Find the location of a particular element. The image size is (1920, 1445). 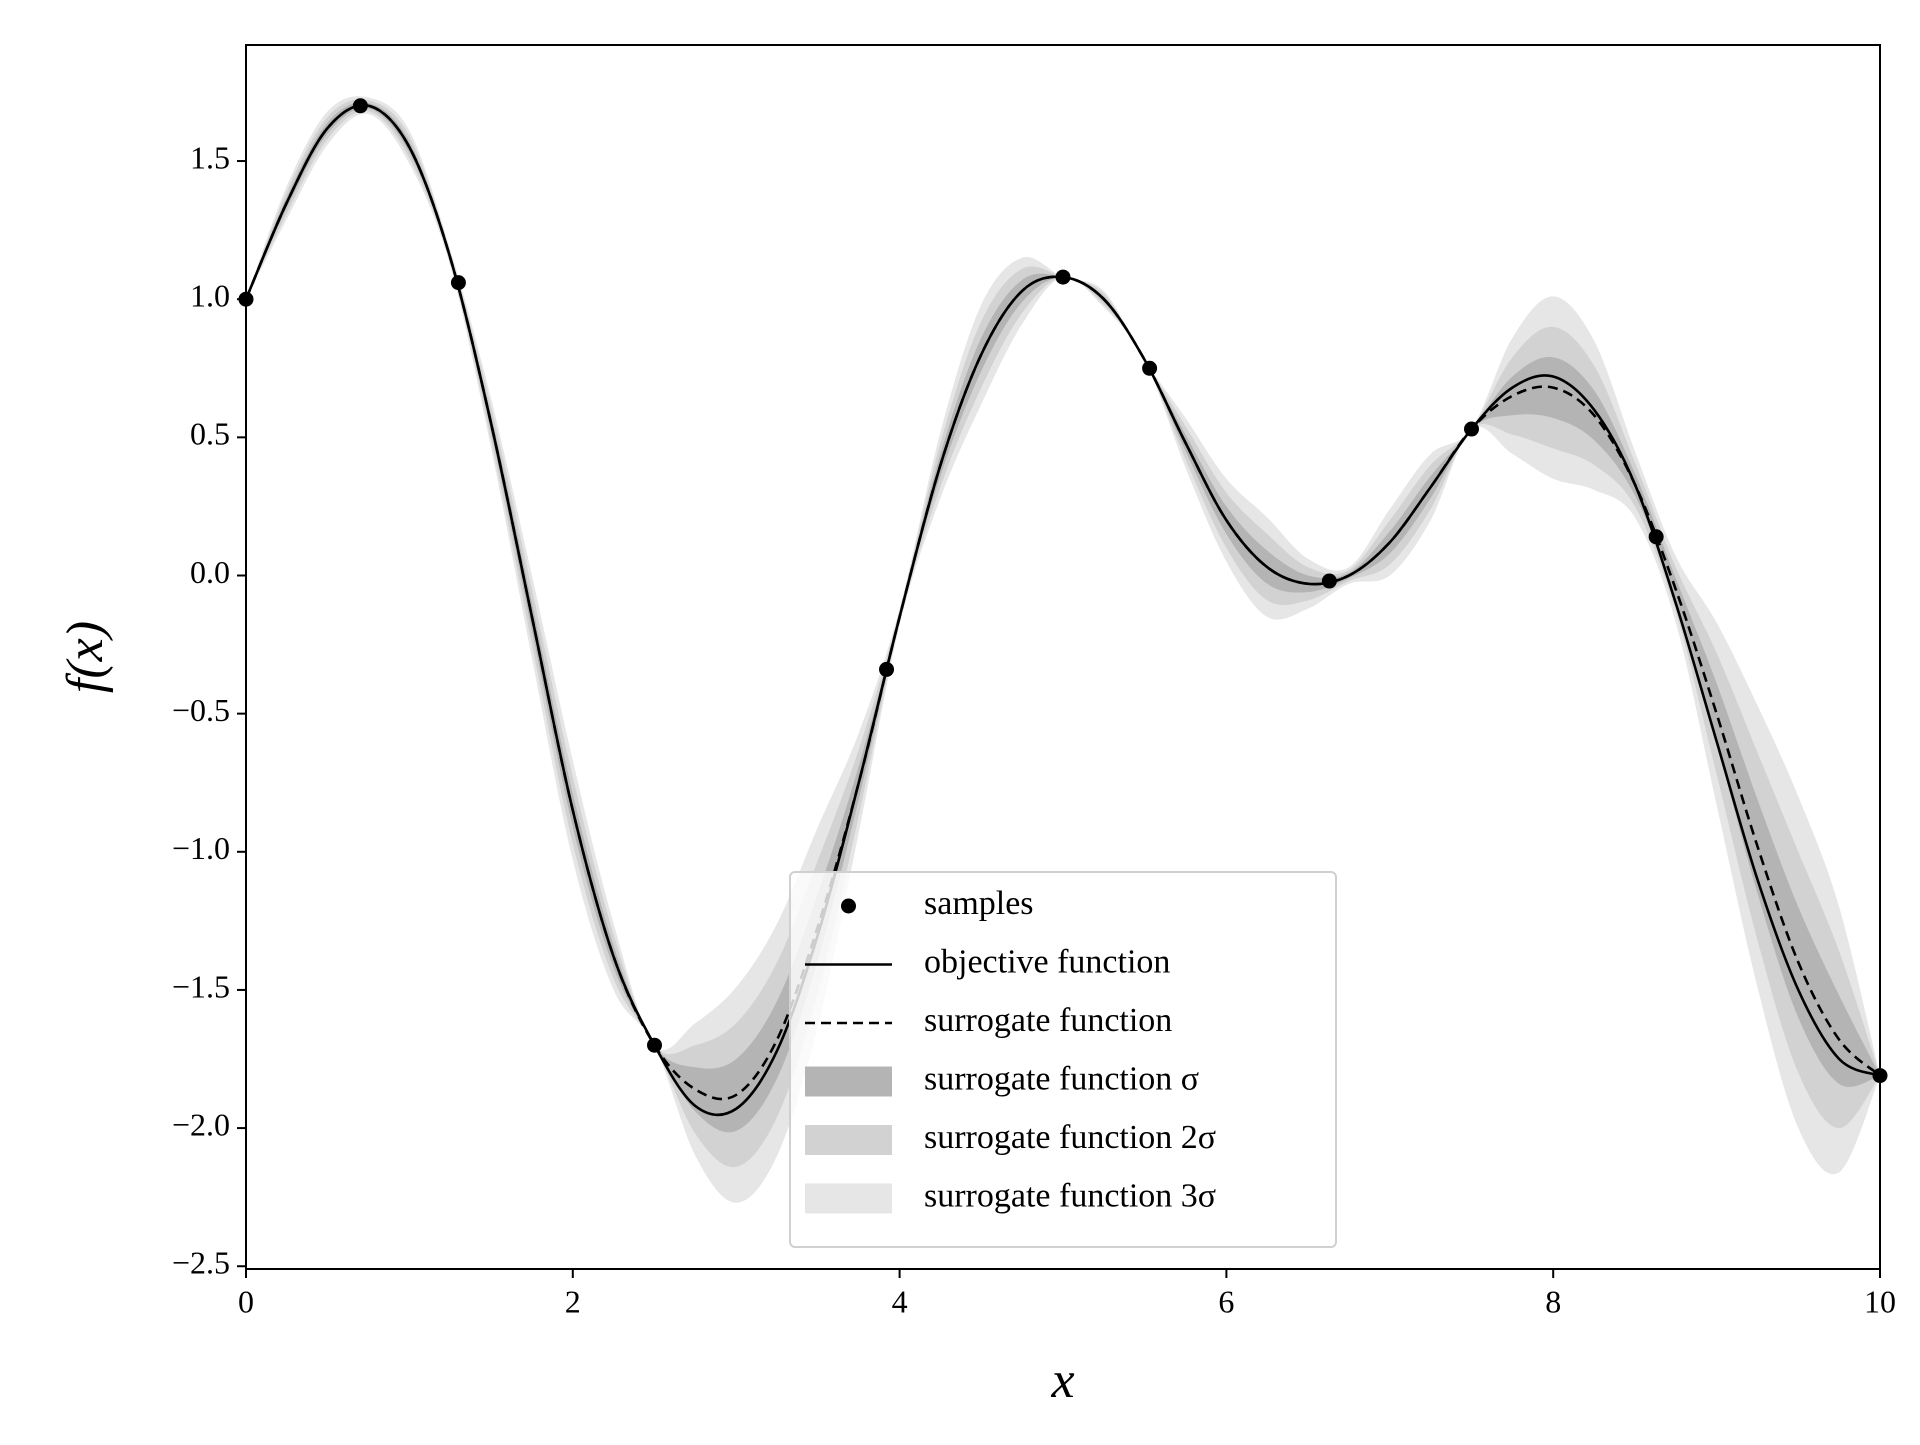

x-tick-label: 8 is located at coordinates (1553, 1301).